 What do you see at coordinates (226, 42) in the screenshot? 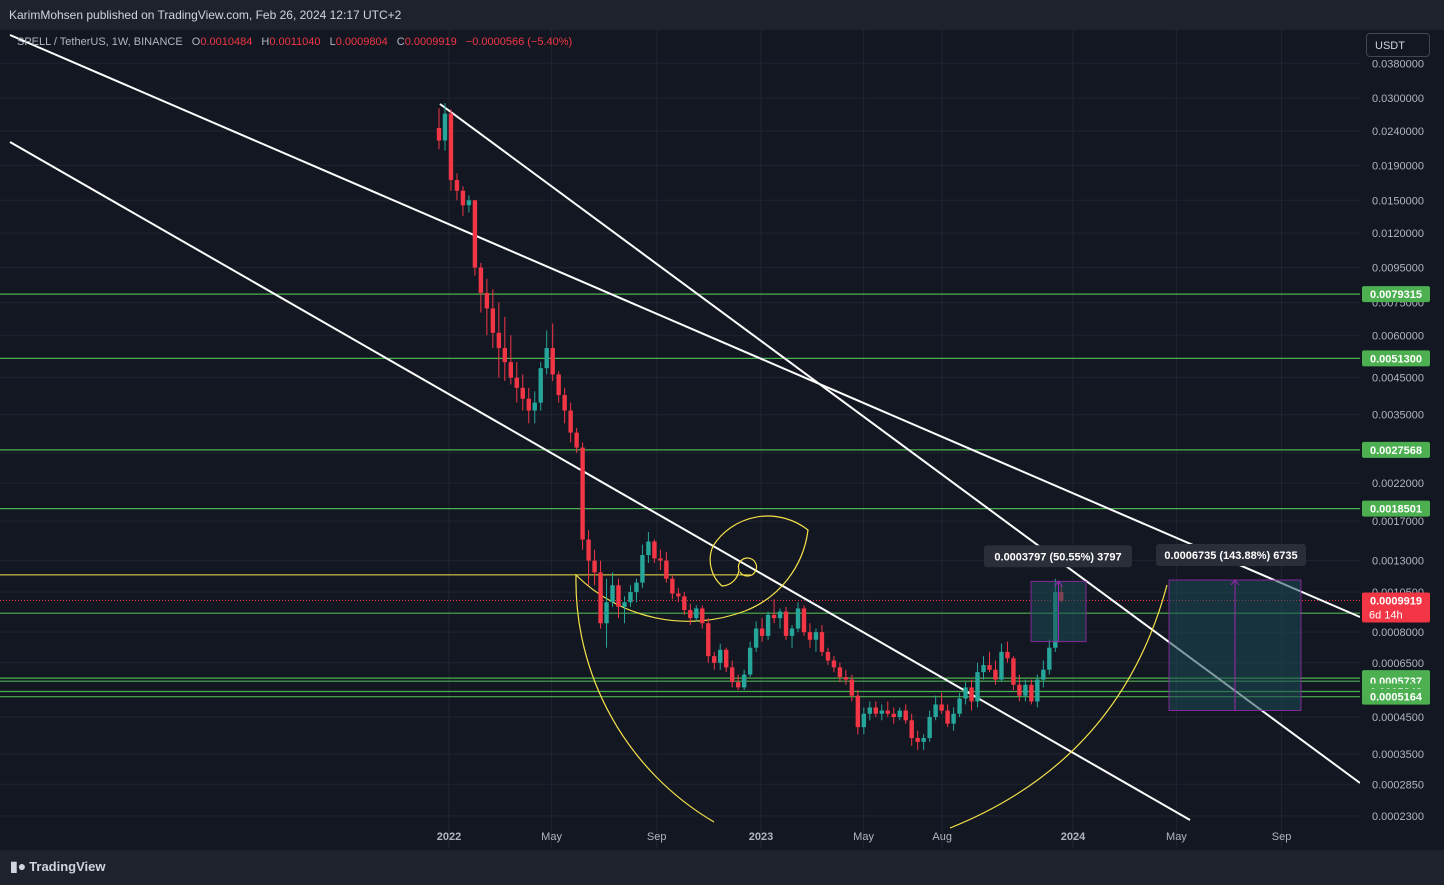
I see `open-value: 0.0010484` at bounding box center [226, 42].